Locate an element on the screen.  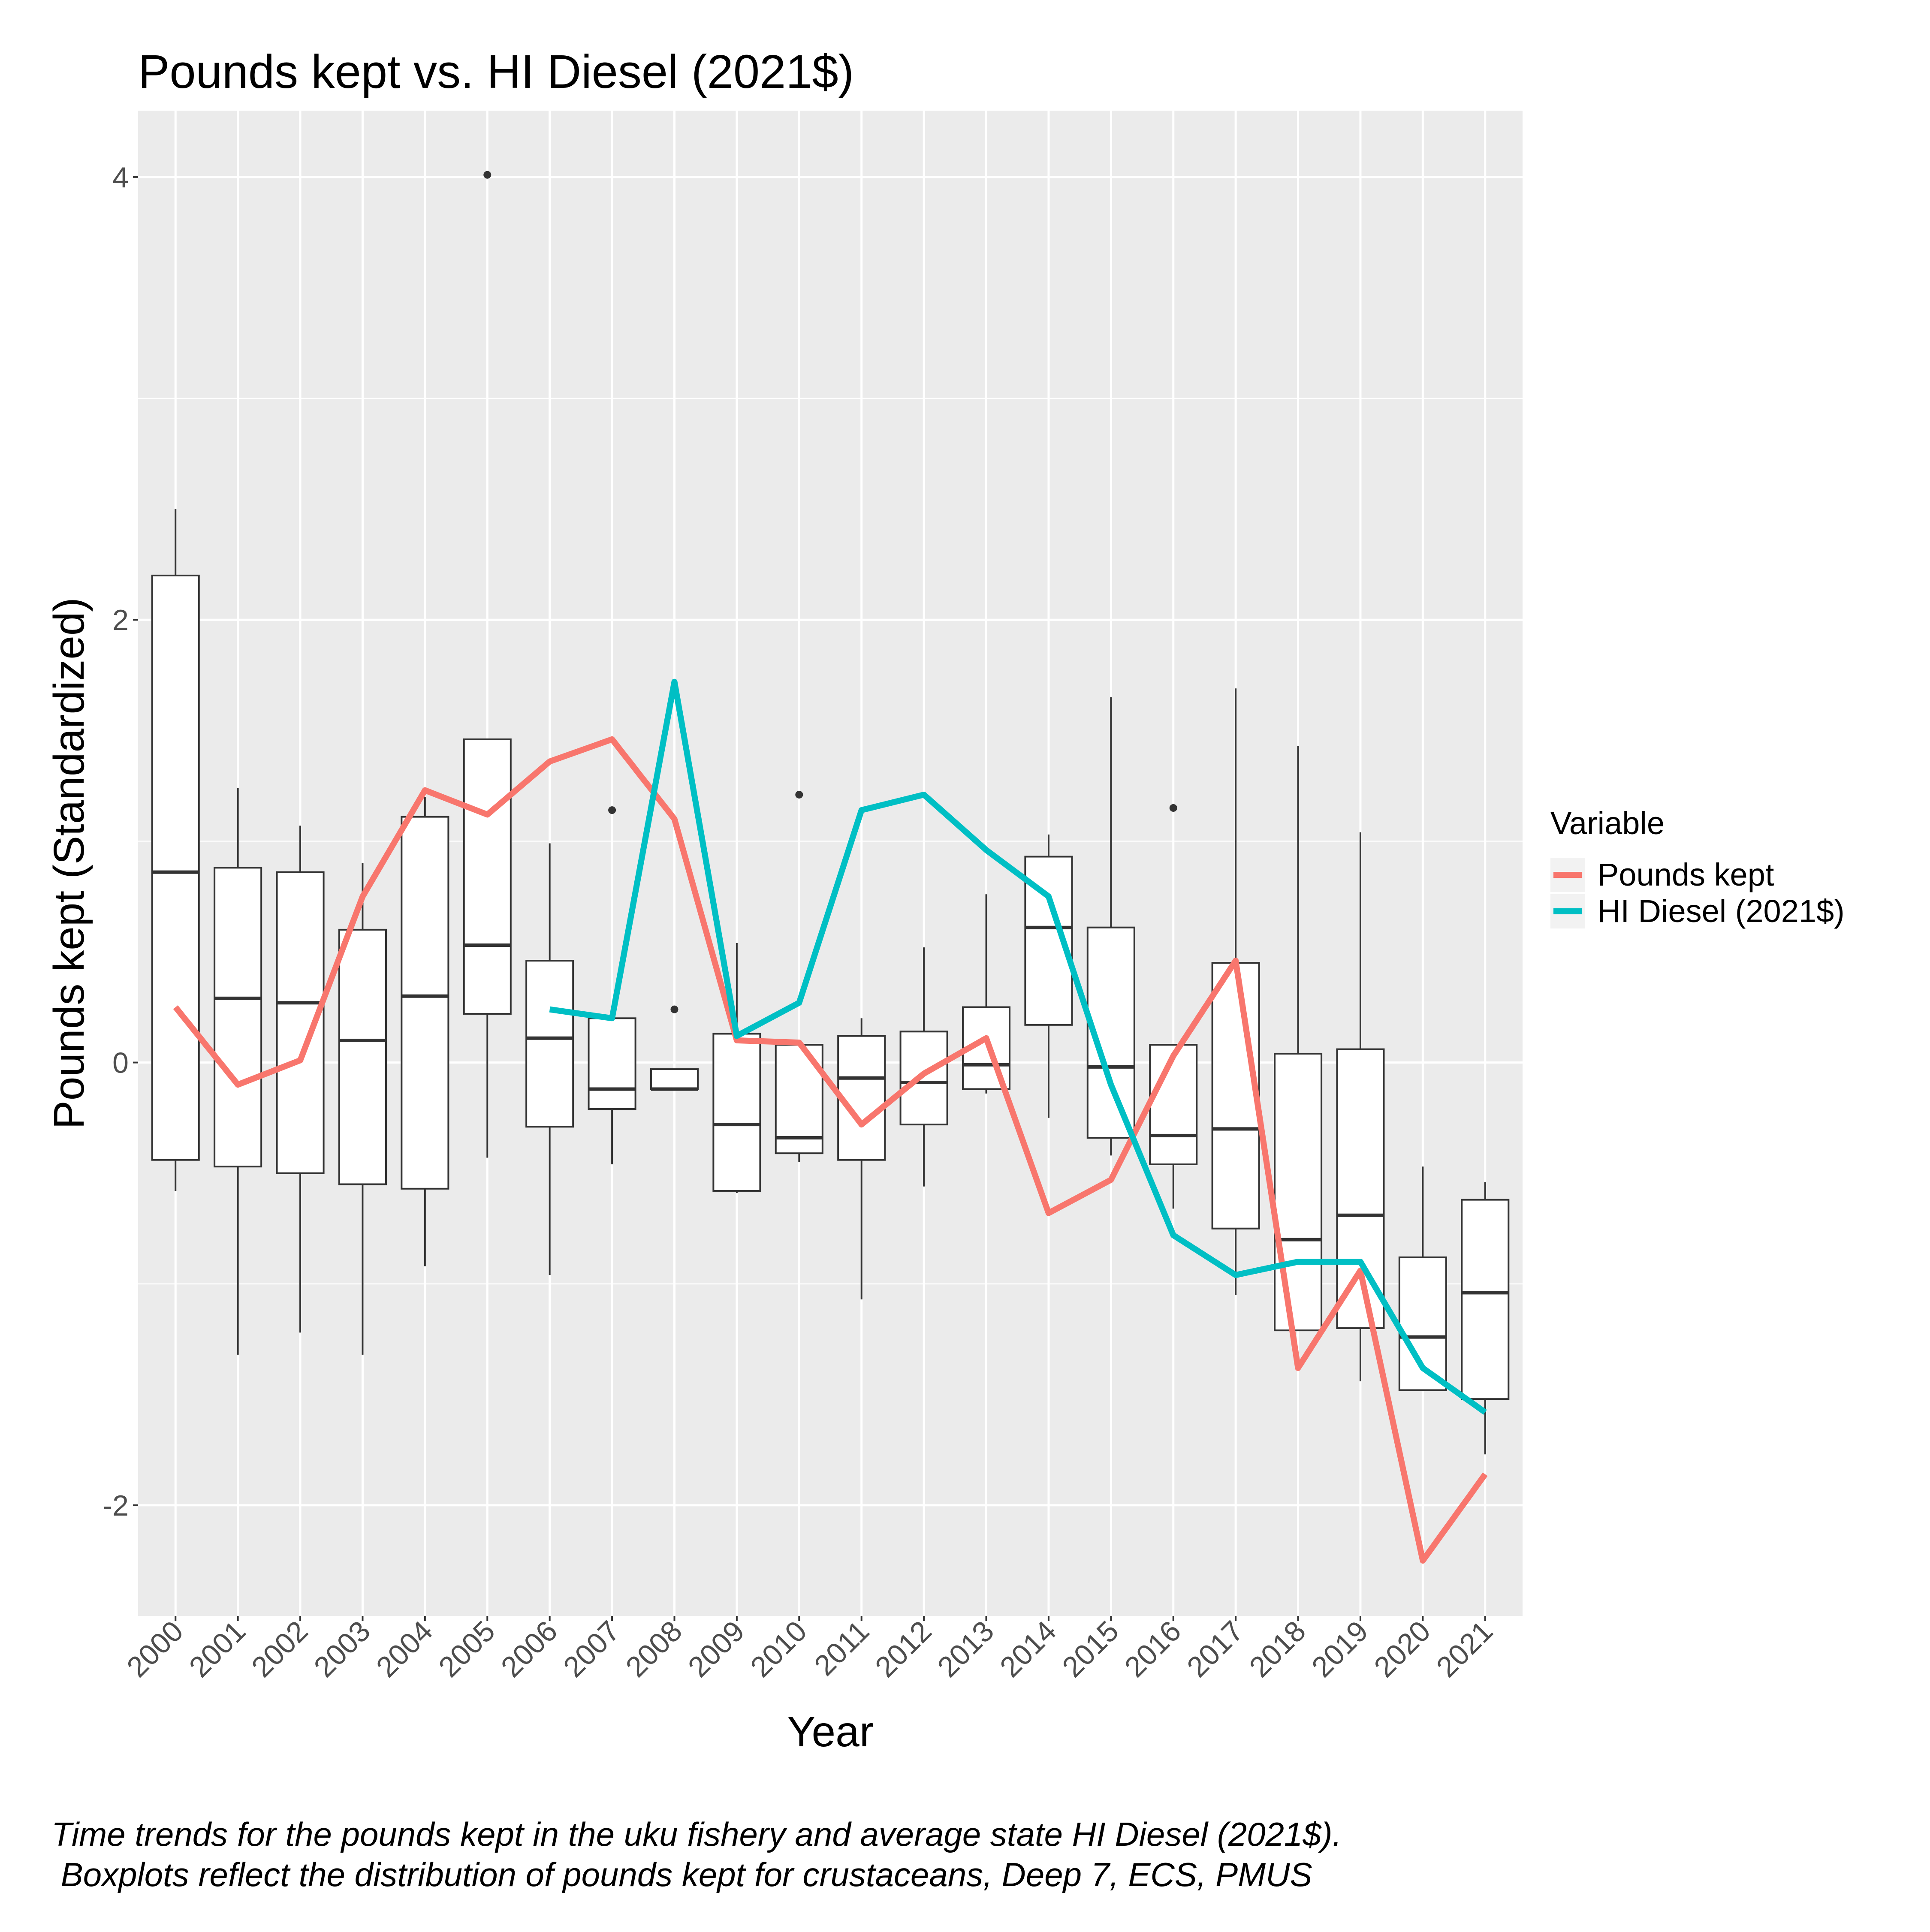
boxplot-2000 is located at coordinates (175, 850).